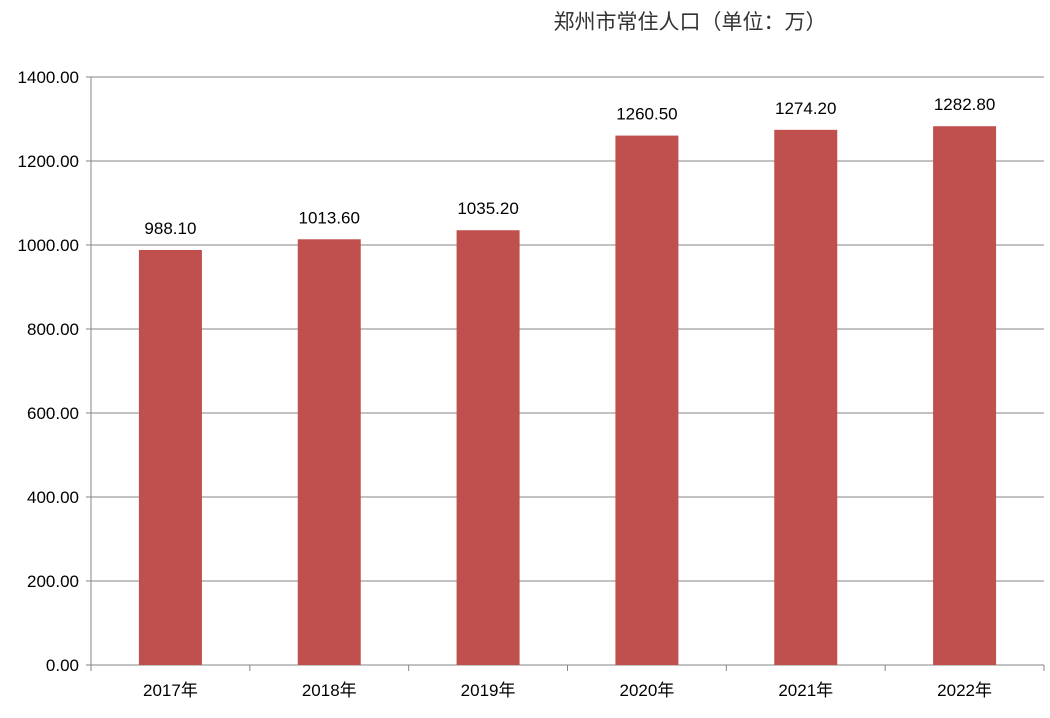 The height and width of the screenshot is (718, 1050). I want to click on x-tick-label: 2022年, so click(964, 690).